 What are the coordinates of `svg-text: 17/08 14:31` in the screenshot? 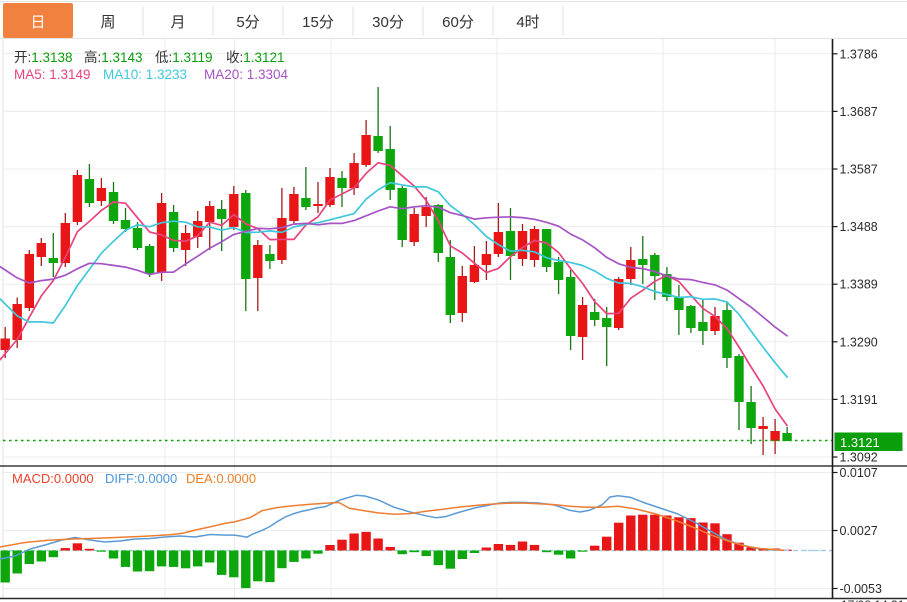 It's located at (873, 600).